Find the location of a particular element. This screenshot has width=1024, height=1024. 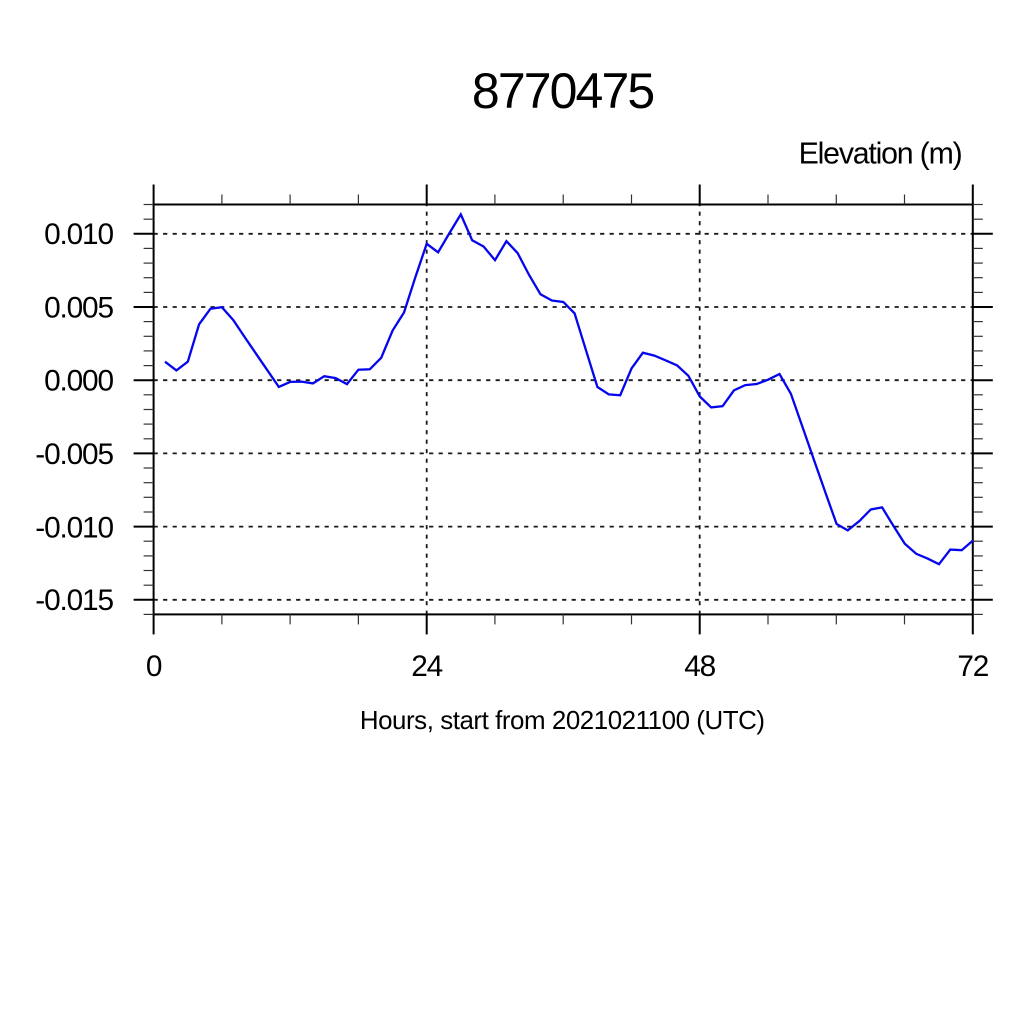

svg-text: 0 is located at coordinates (154, 666).